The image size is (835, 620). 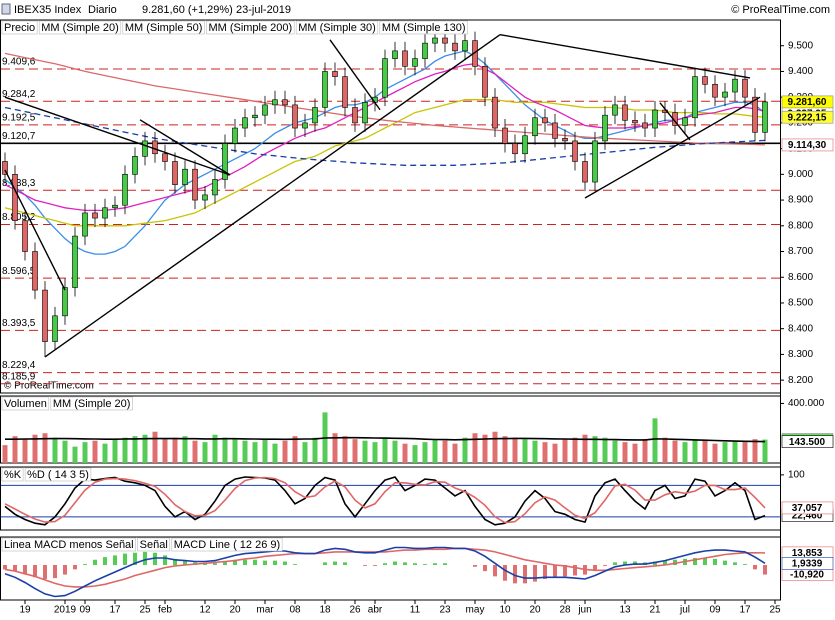 I want to click on y-tick-label: 400.000, so click(x=806, y=403).